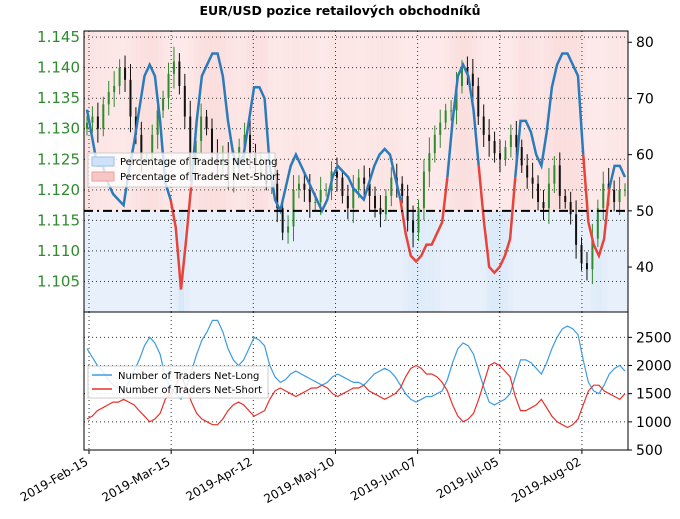  I want to click on count-tick-label: 2500, so click(654, 338).